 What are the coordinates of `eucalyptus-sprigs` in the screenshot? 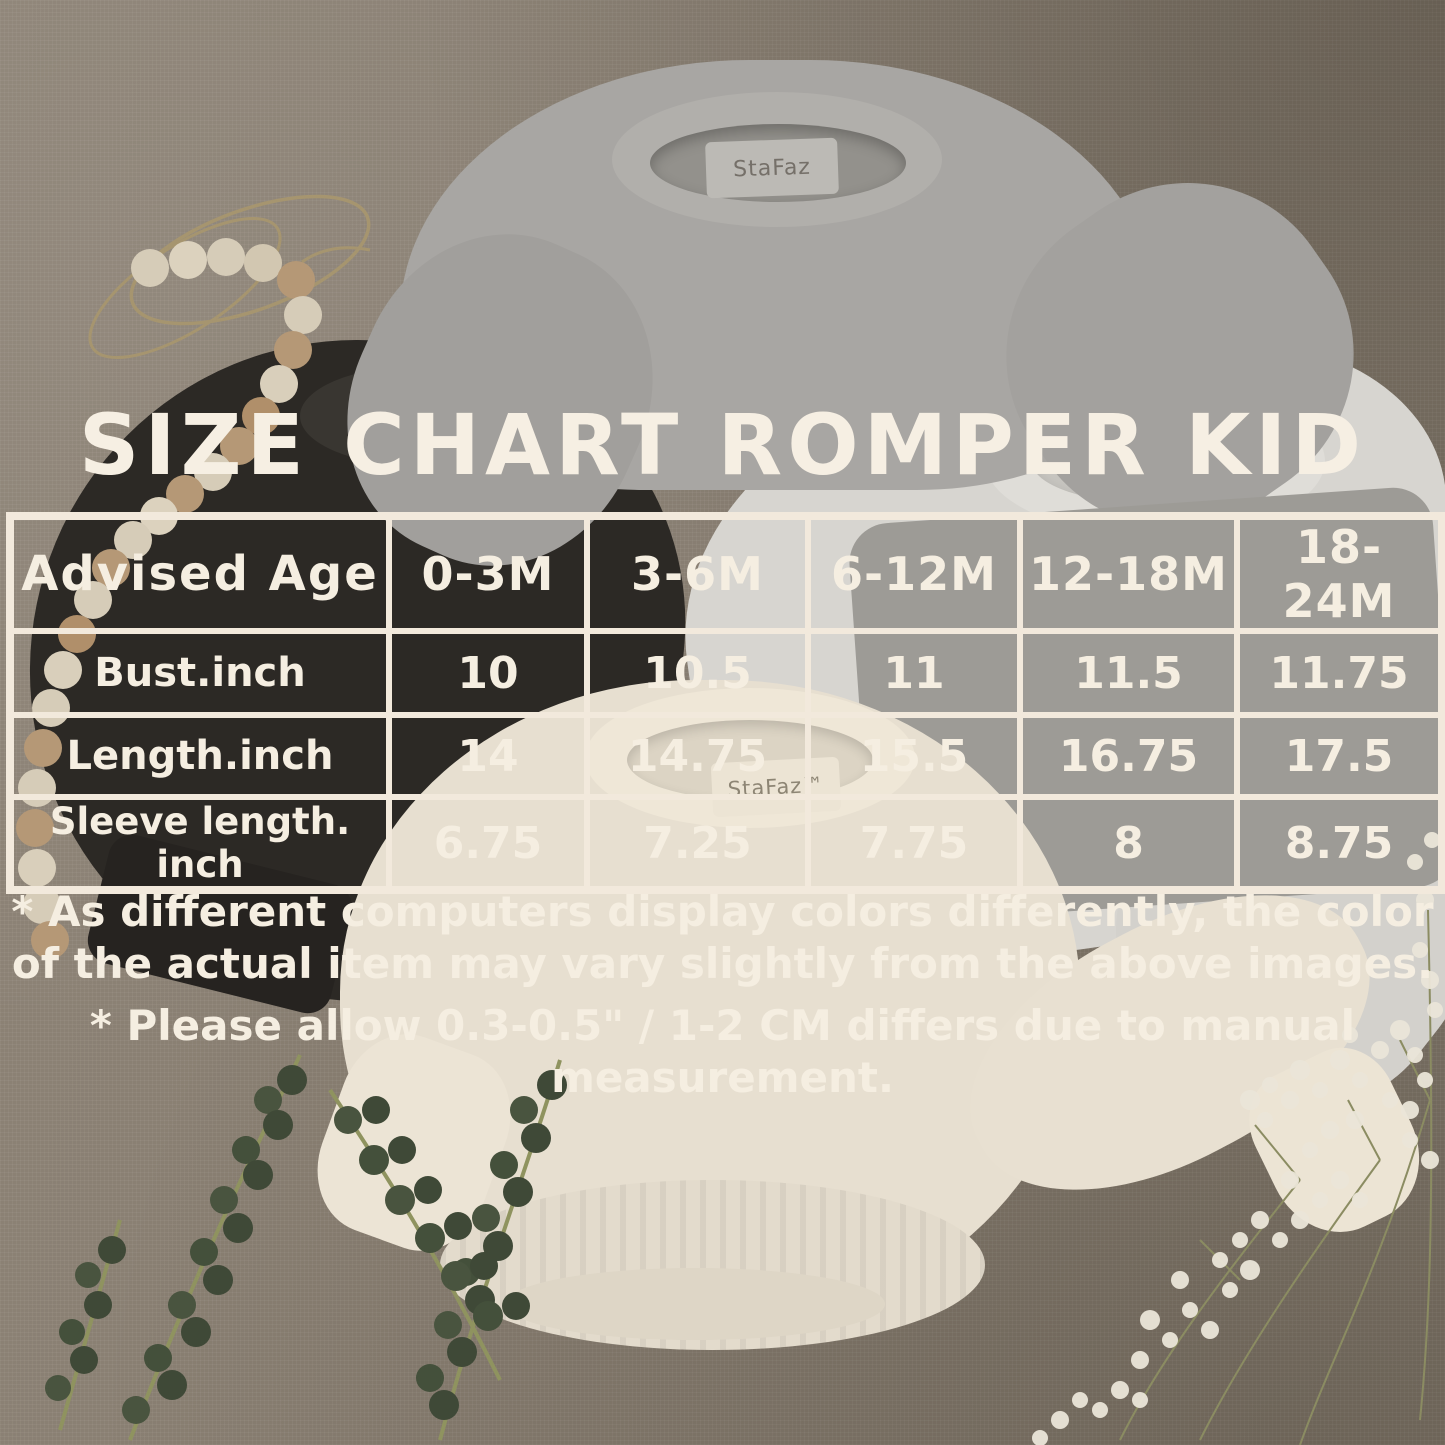 It's located at (306, 1247).